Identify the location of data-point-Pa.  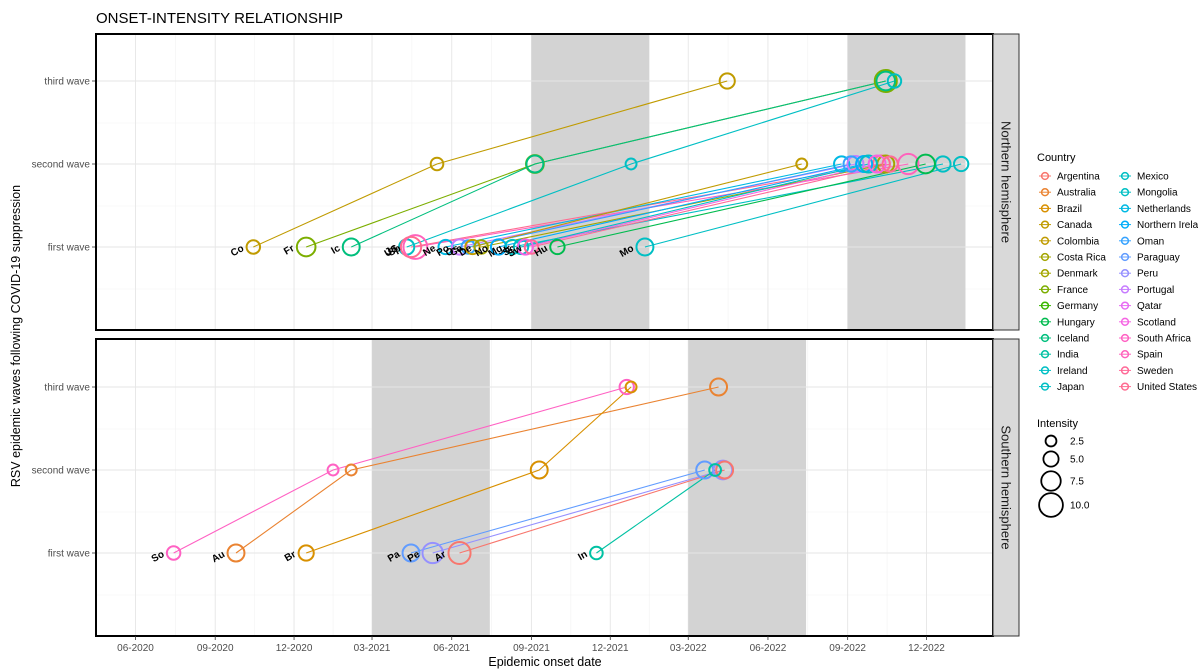
(411, 553).